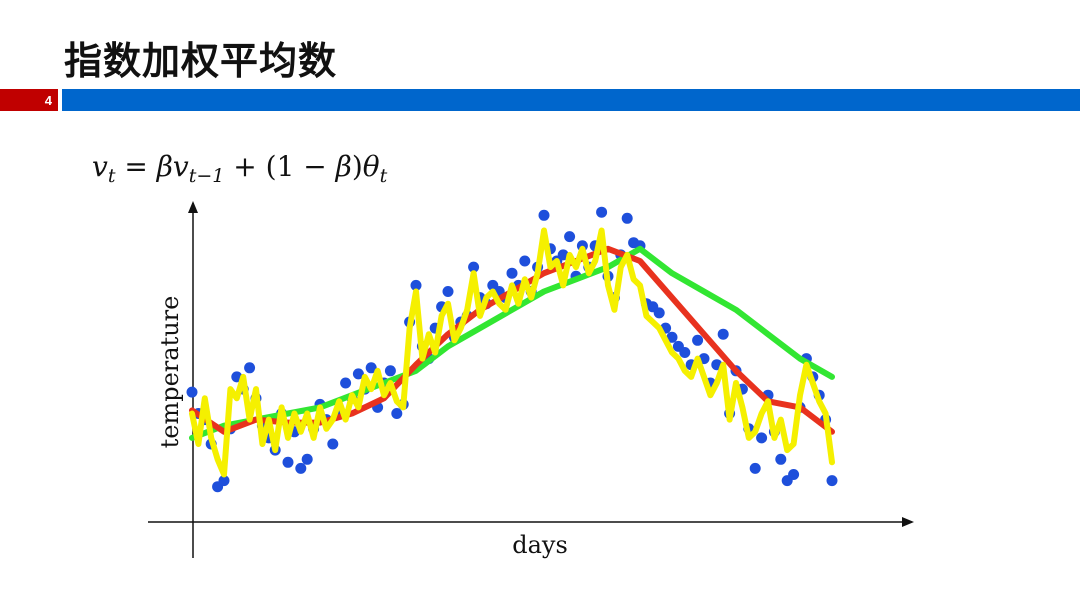  What do you see at coordinates (180, 166) in the screenshot?
I see `formula-v2: v` at bounding box center [180, 166].